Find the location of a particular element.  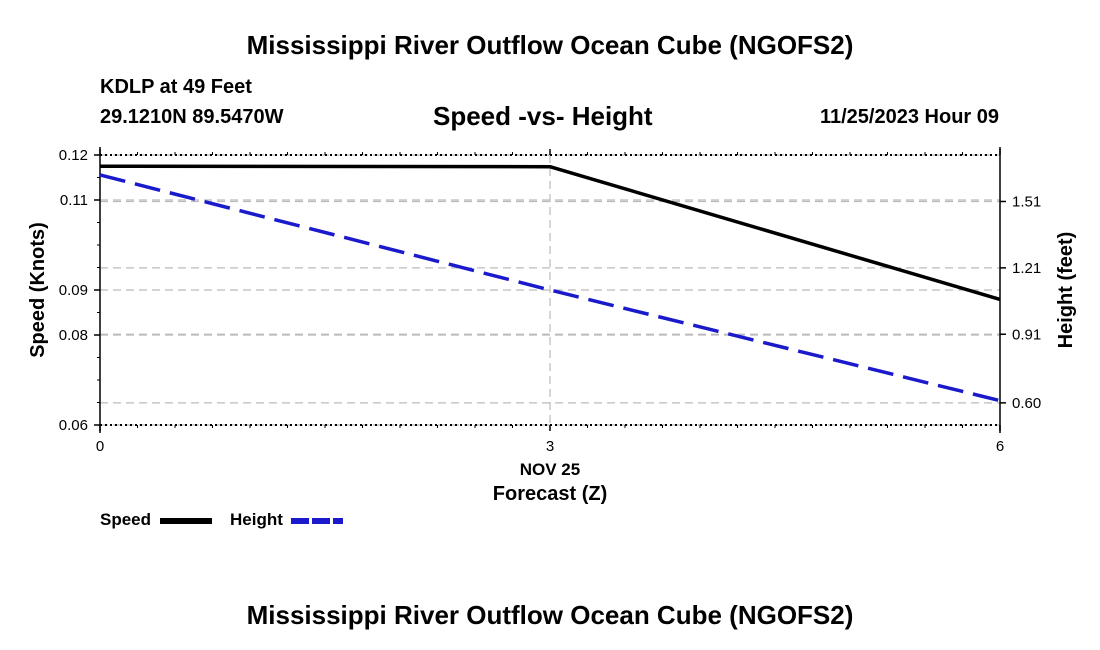

y2-tick-label: 0.91 is located at coordinates (1026, 334).